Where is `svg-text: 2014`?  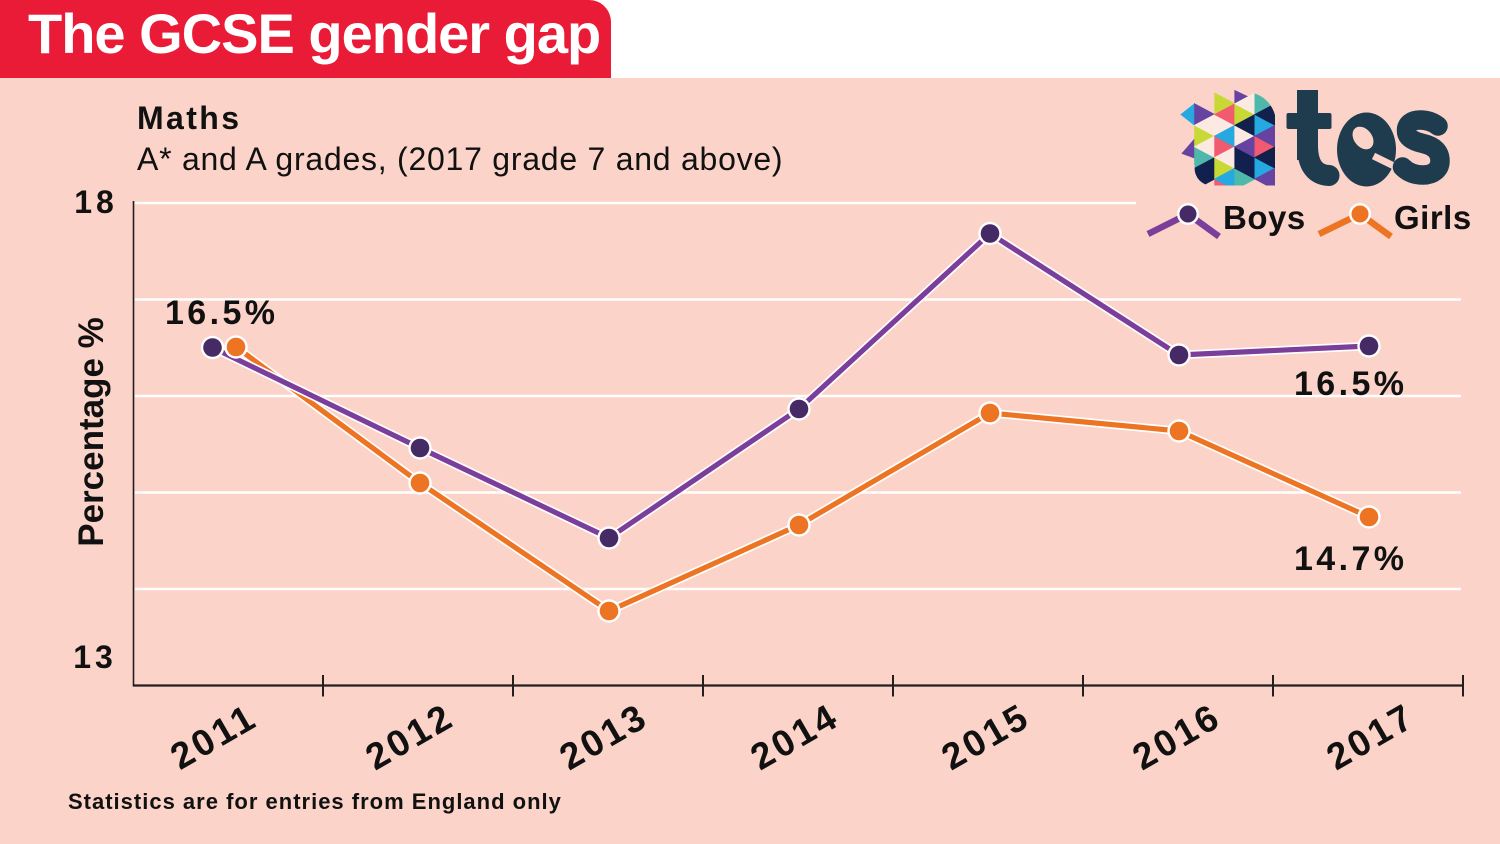
svg-text: 2014 is located at coordinates (795, 736).